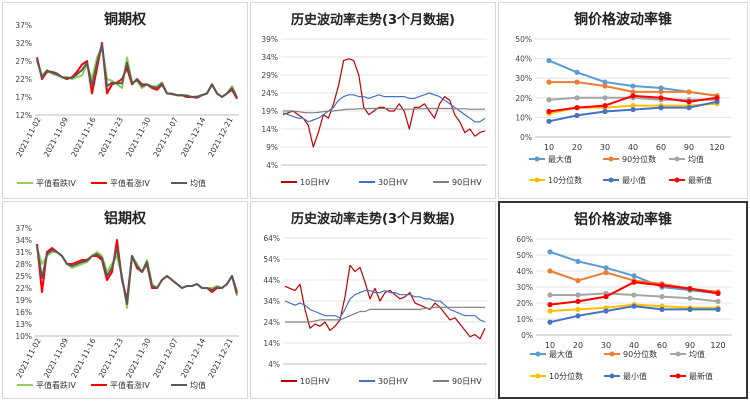 The height and width of the screenshot is (401, 750). What do you see at coordinates (271, 238) in the screenshot?
I see `y-tick-label: 64%` at bounding box center [271, 238].